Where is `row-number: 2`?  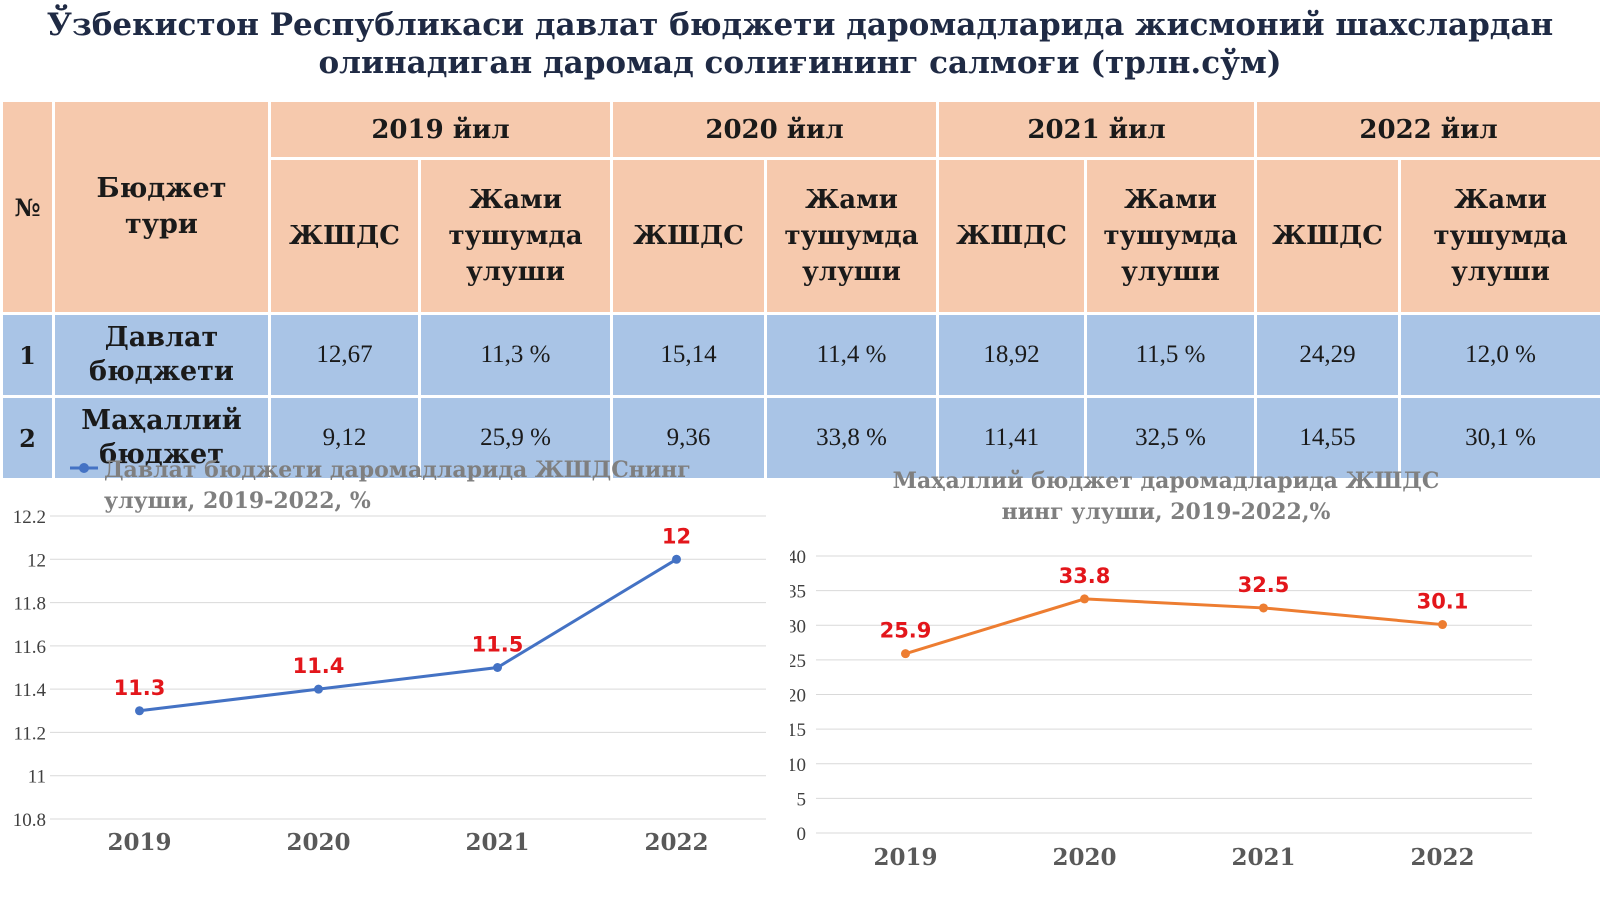 row-number: 2 is located at coordinates (27, 438).